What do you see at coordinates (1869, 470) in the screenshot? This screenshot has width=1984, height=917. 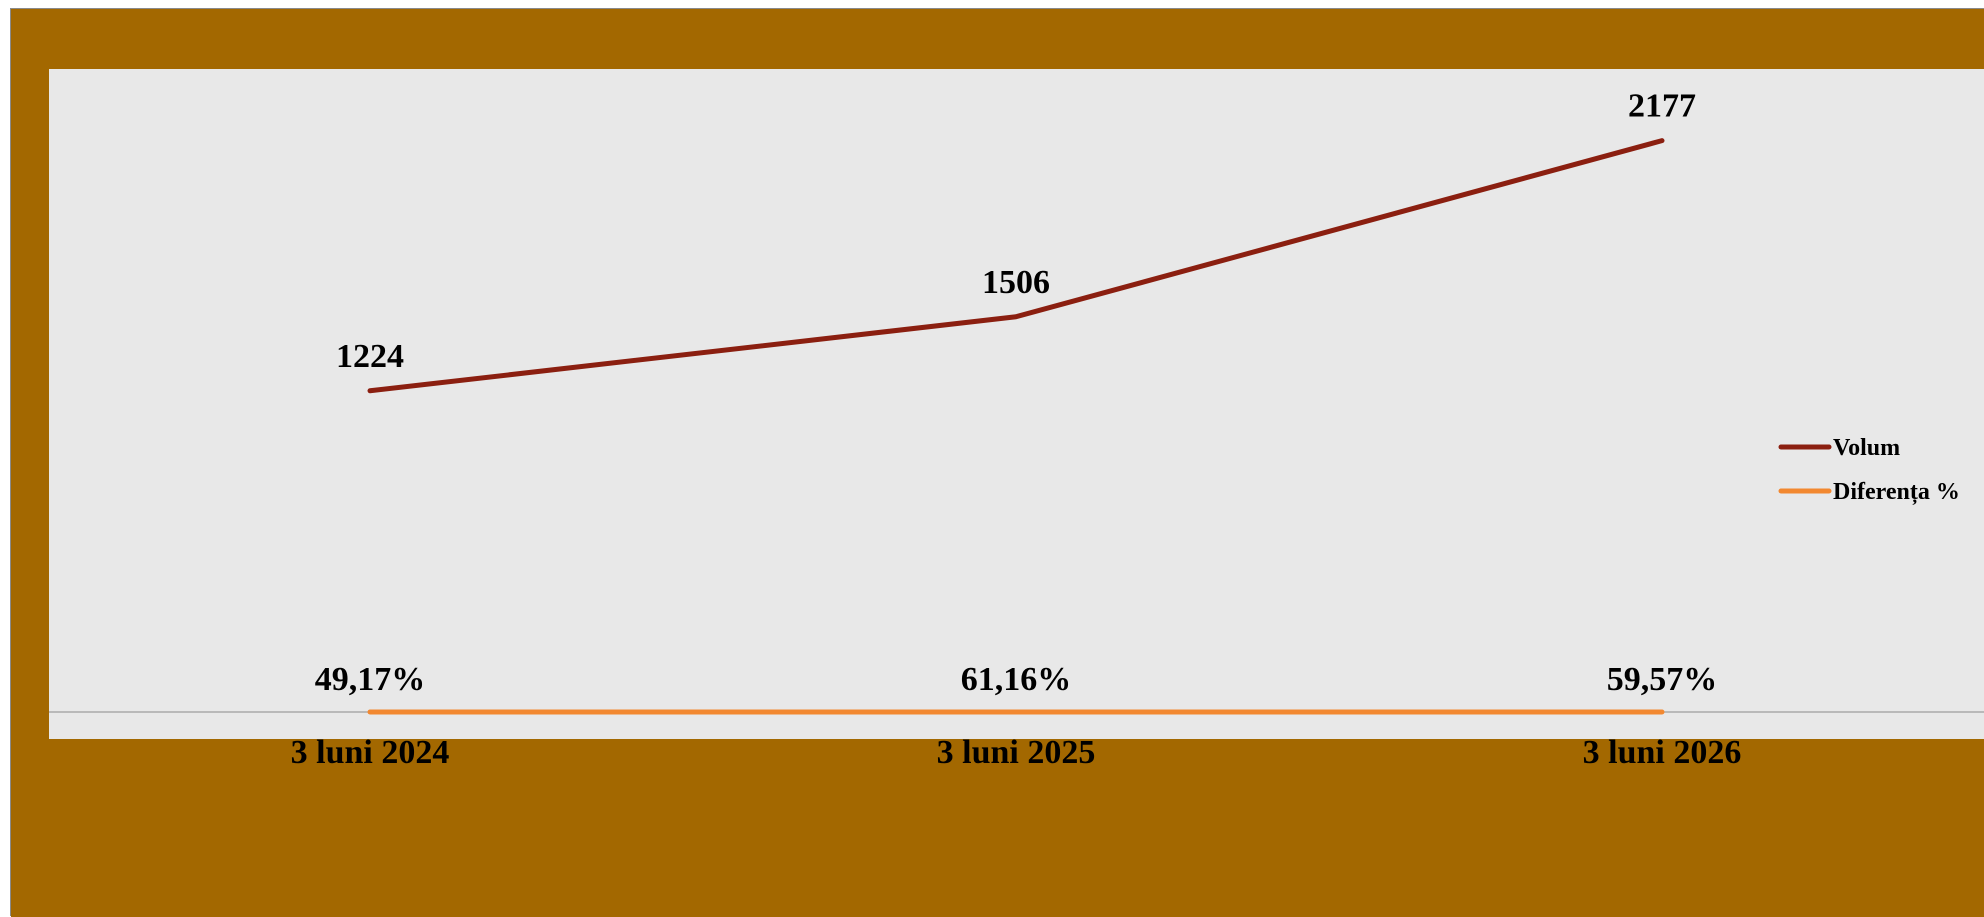 I see `legend: Volum Diferența %` at bounding box center [1869, 470].